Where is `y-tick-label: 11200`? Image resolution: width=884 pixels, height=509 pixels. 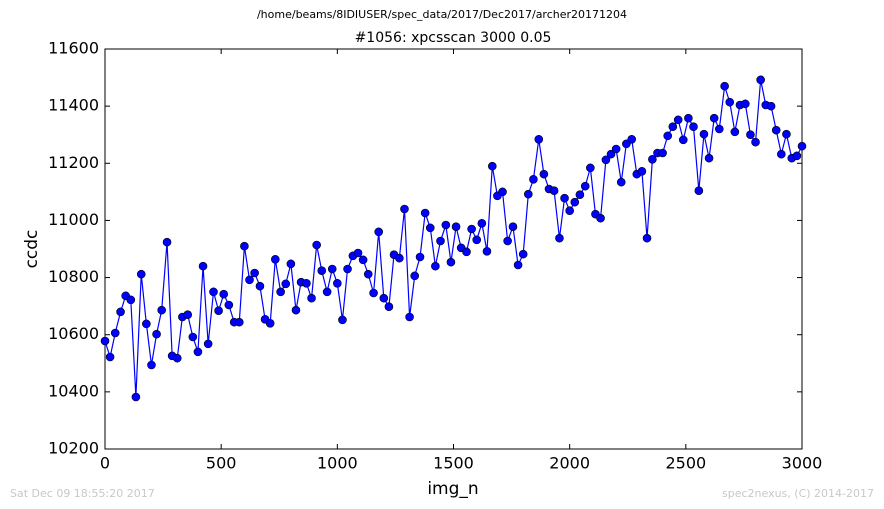
y-tick-label: 11200 is located at coordinates (73, 162).